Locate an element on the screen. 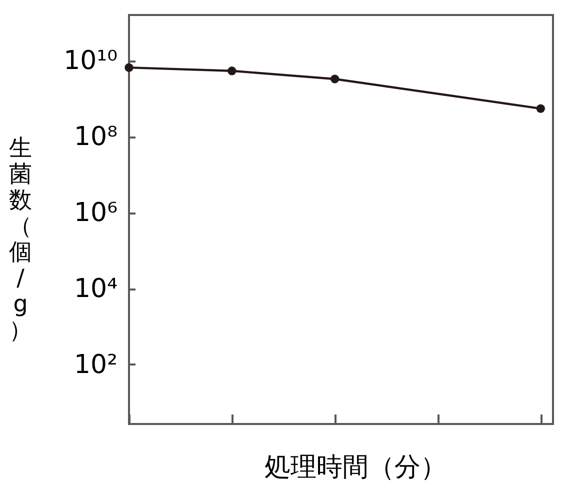 Image resolution: width=563 pixels, height=491 pixels. y-tick-label: 10⁶ is located at coordinates (96, 213).